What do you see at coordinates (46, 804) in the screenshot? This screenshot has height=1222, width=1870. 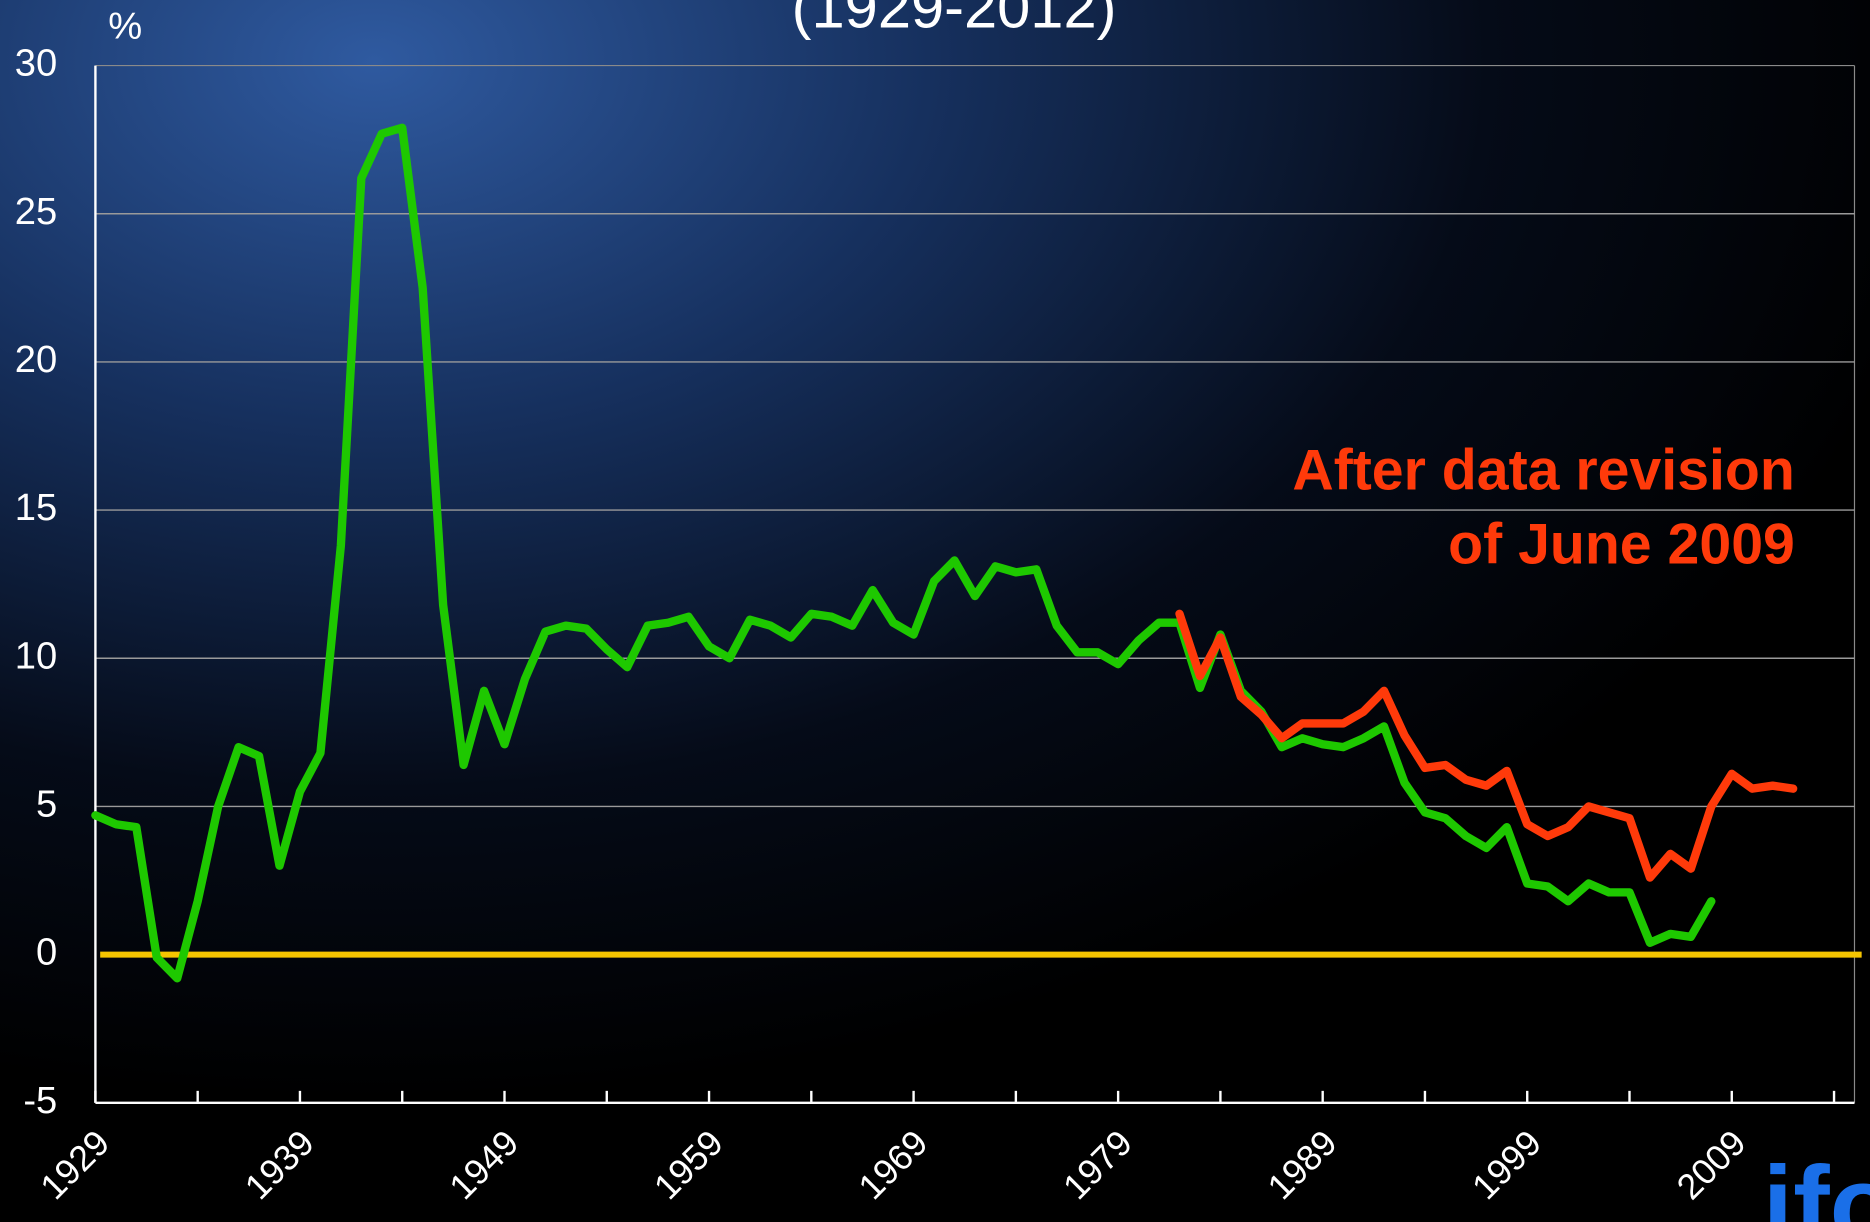 I see `y-tick-label: 5` at bounding box center [46, 804].